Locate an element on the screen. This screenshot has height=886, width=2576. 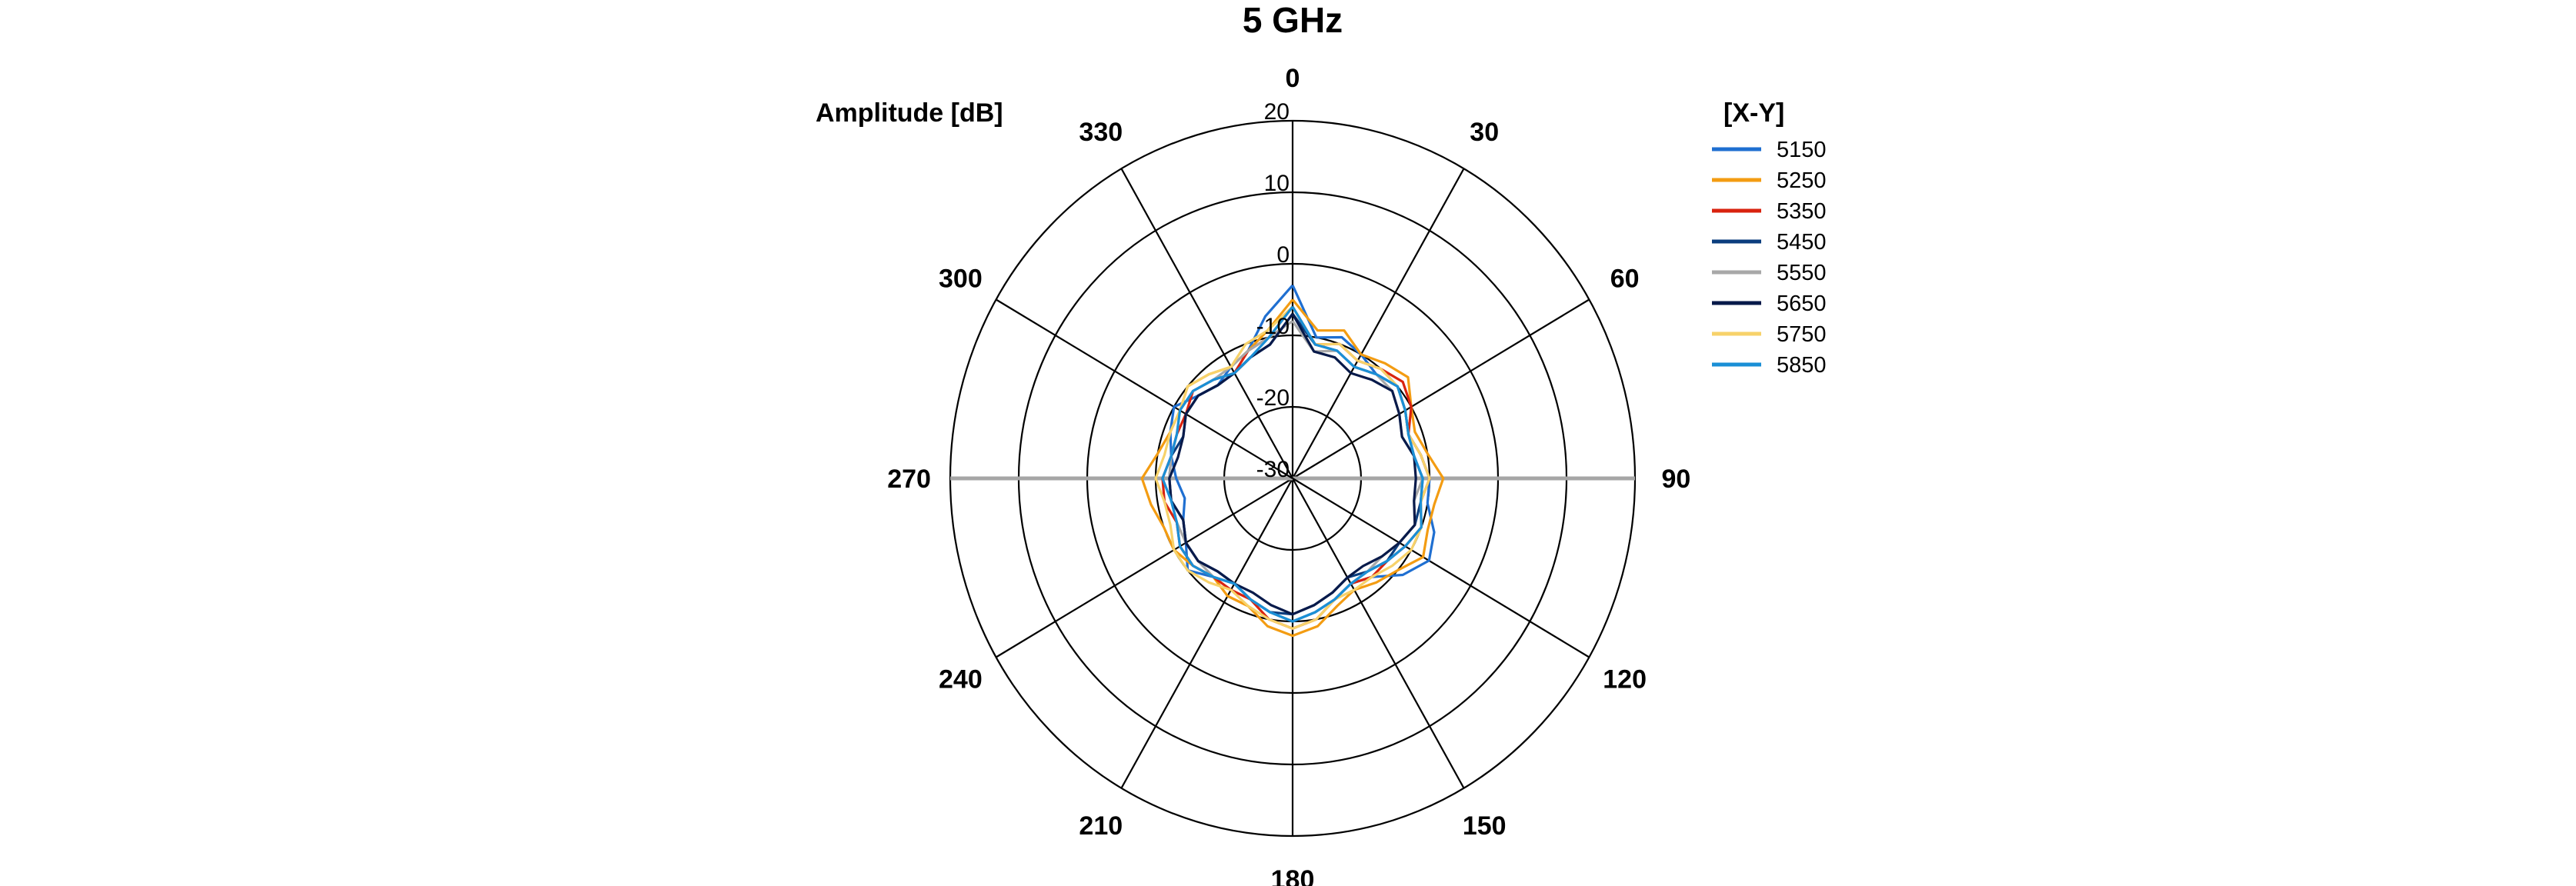
legend-label-5450: 5450 is located at coordinates (1802, 242).